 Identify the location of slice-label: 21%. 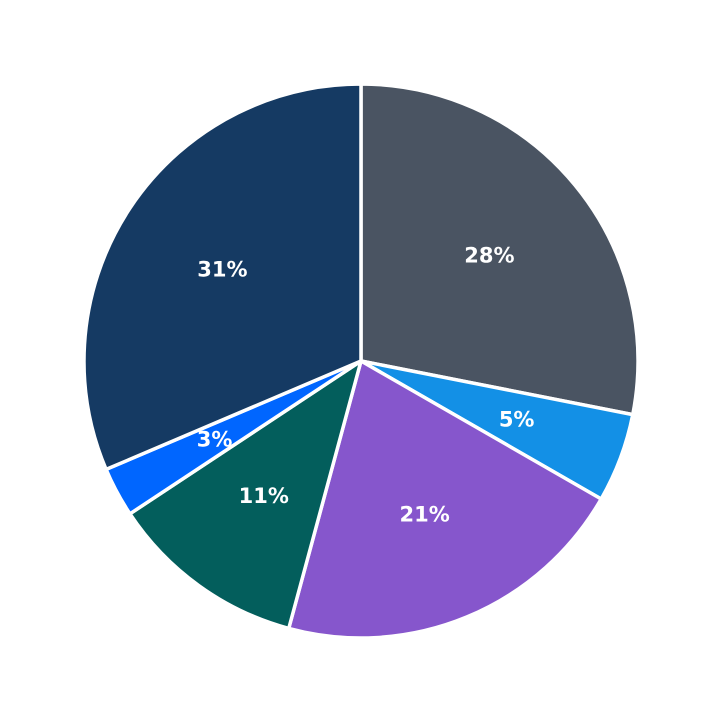
(424, 515).